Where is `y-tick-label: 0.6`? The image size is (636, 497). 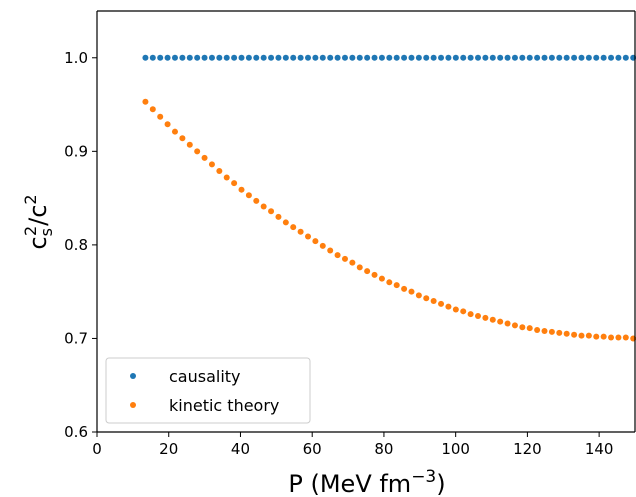 y-tick-label: 0.6 is located at coordinates (76, 432).